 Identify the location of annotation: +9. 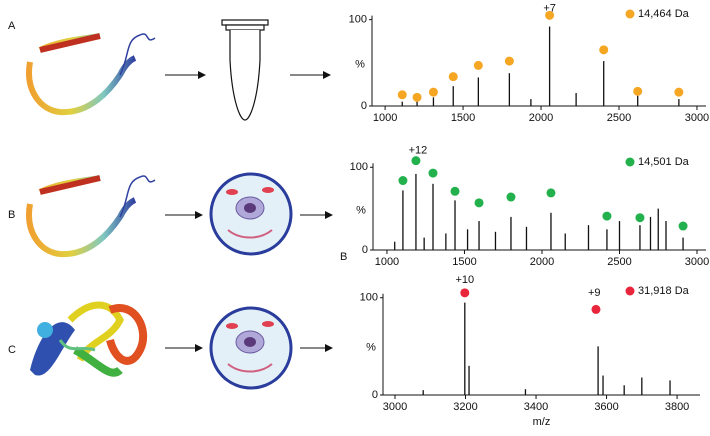
(594, 293).